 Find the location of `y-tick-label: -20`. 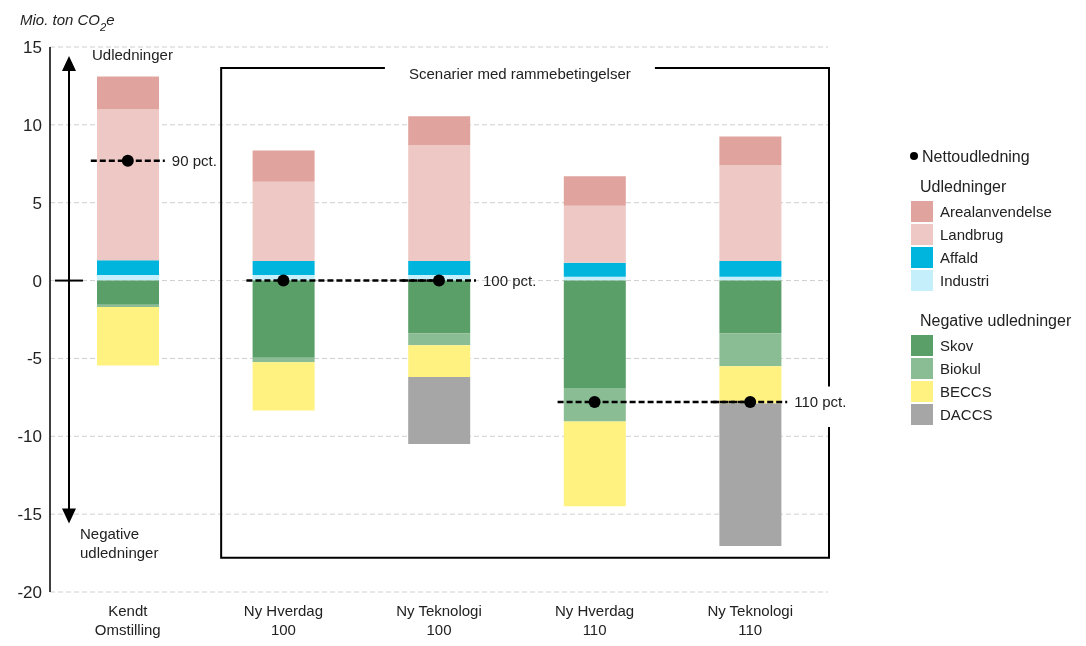

y-tick-label: -20 is located at coordinates (29, 593).